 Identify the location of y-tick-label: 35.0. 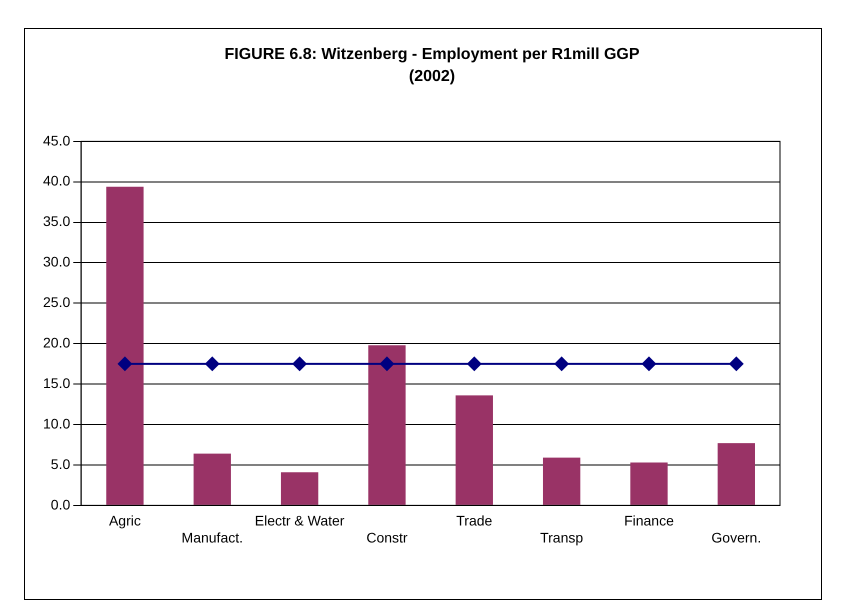
(56, 221).